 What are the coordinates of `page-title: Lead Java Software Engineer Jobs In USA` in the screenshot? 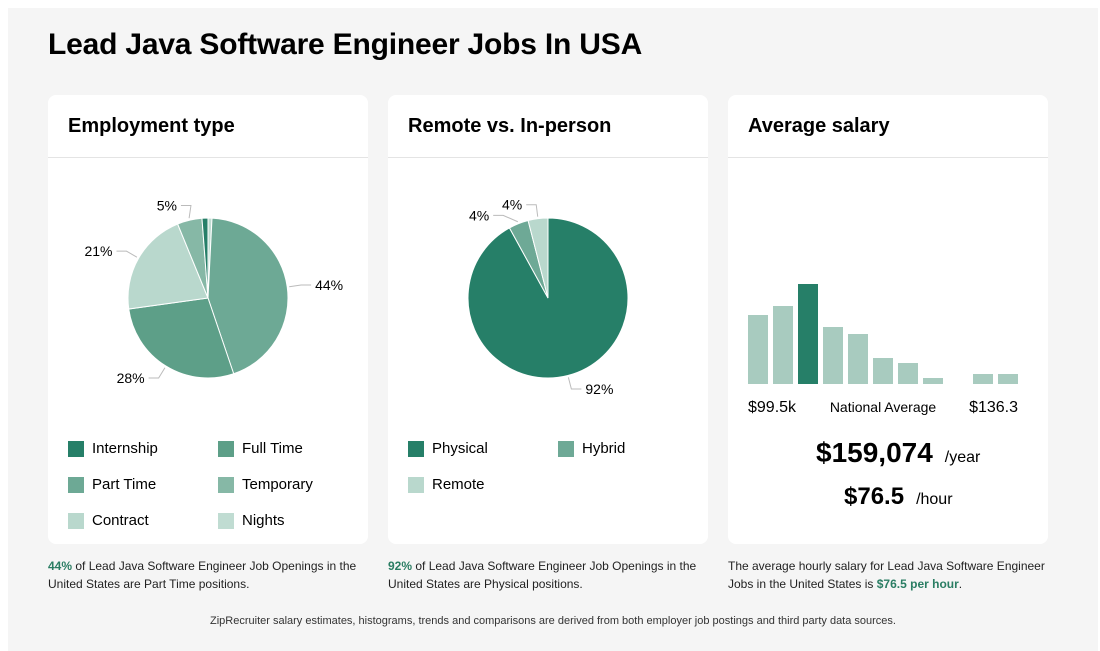 It's located at (345, 44).